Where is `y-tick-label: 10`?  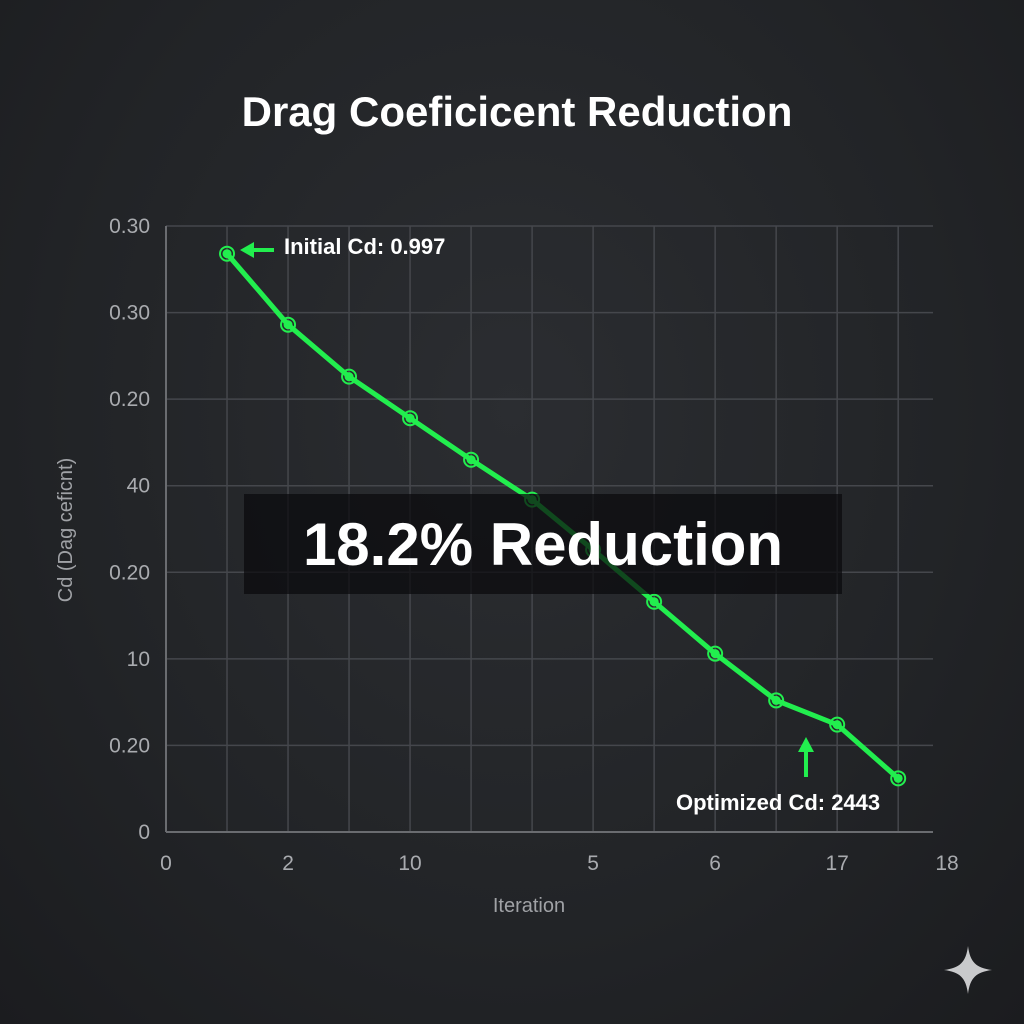
y-tick-label: 10 is located at coordinates (138, 659).